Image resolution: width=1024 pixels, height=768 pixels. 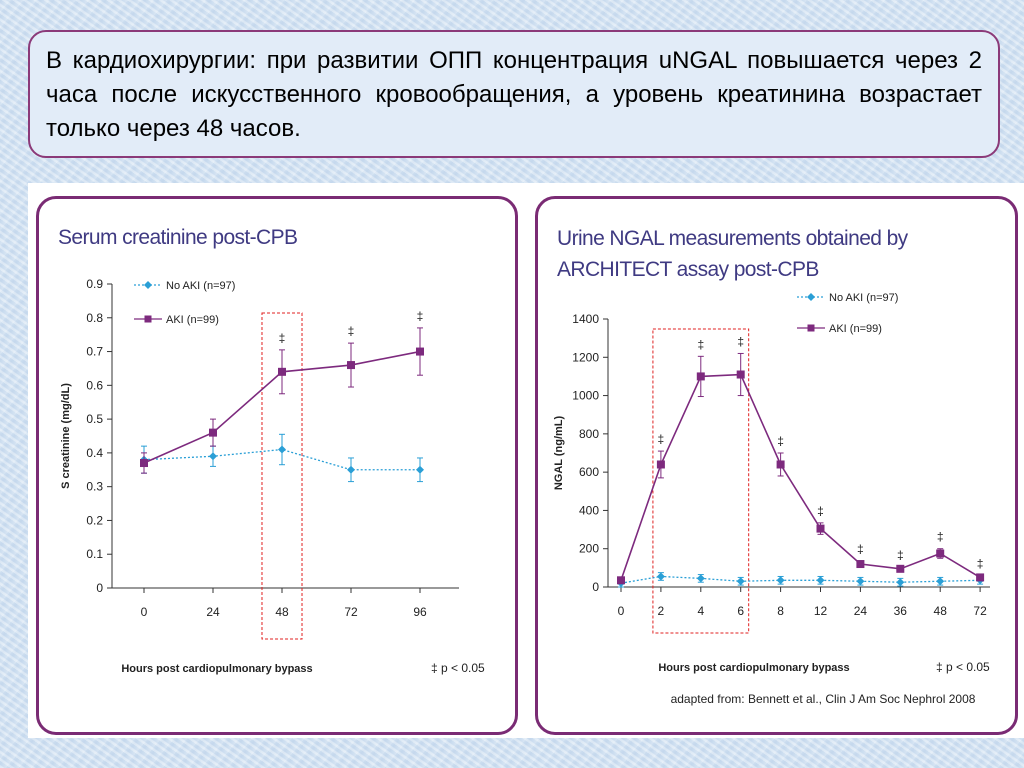 What do you see at coordinates (559, 452) in the screenshot?
I see `ngal-y-axis-label: NGAL (ng/mL)` at bounding box center [559, 452].